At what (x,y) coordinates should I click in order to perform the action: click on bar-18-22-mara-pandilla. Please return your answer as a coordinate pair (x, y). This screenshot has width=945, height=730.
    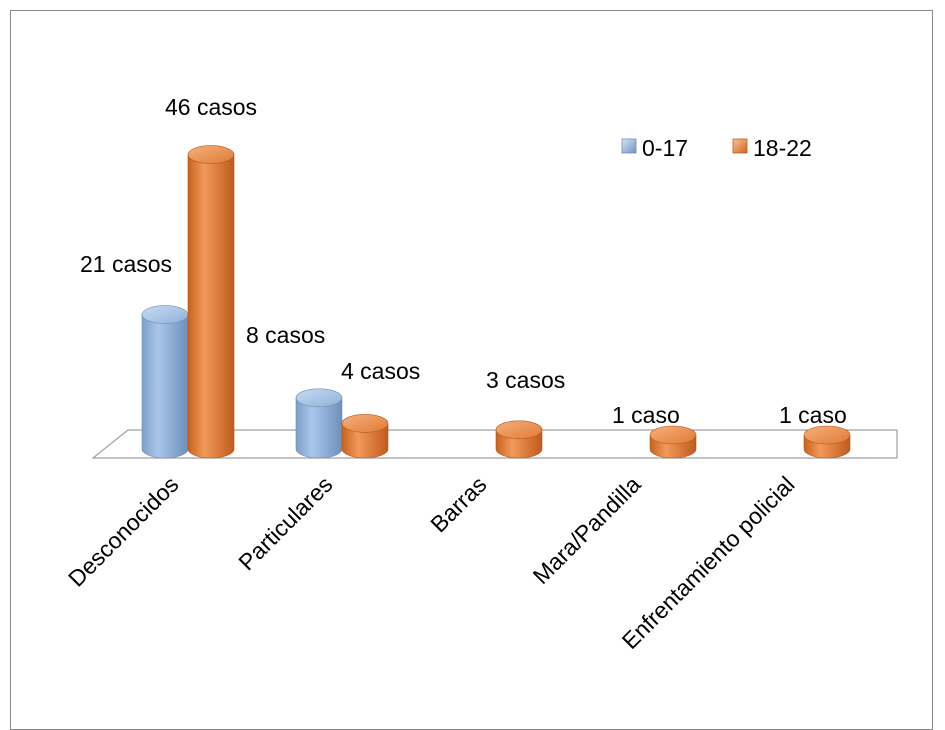
    Looking at the image, I should click on (673, 442).